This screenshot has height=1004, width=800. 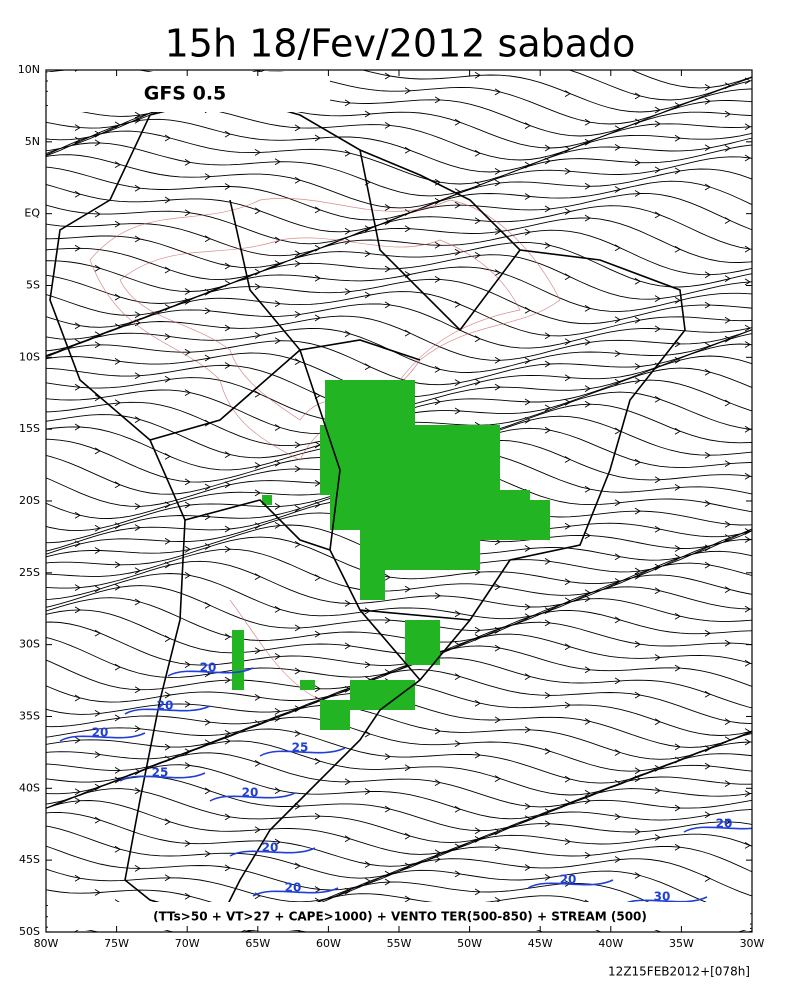 What do you see at coordinates (328, 943) in the screenshot?
I see `lon-label: 60W` at bounding box center [328, 943].